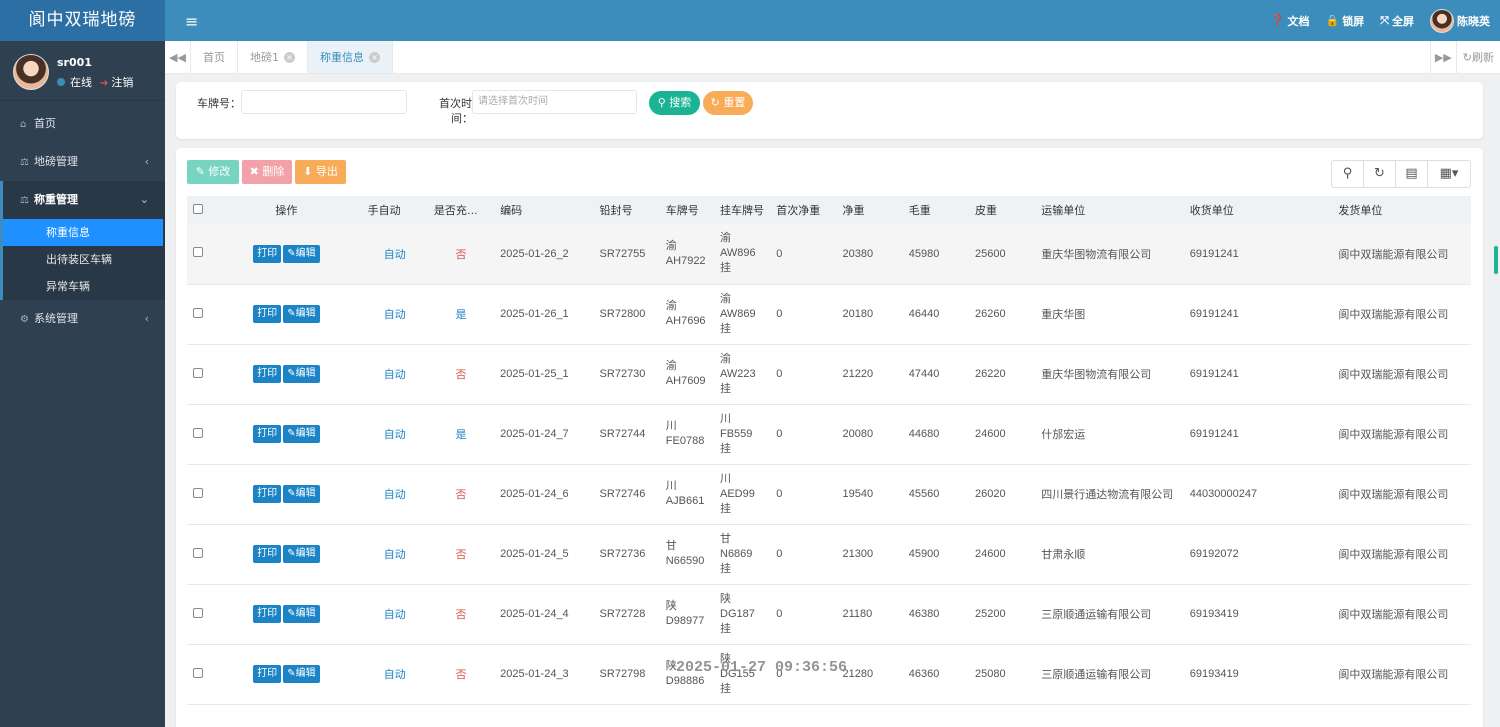 Image resolution: width=1500 pixels, height=727 pixels. What do you see at coordinates (1449, 173) in the screenshot?
I see `columns-icon: ▦▾` at bounding box center [1449, 173].